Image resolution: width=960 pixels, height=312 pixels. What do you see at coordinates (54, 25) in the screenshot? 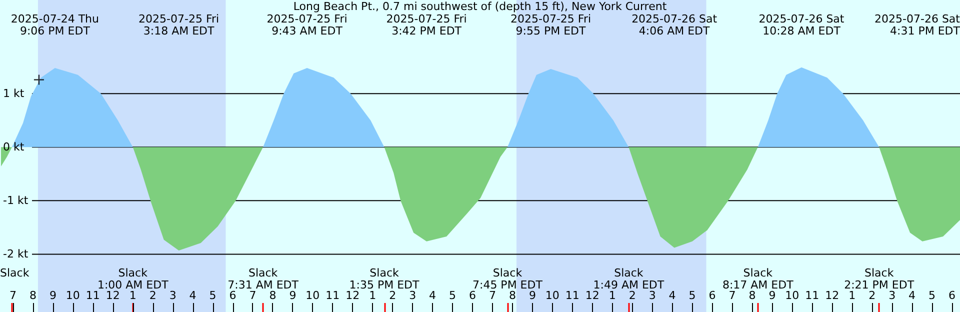
I see `annotation: 2025-07-24 Thu 9:06 PM EDT` at bounding box center [54, 25].